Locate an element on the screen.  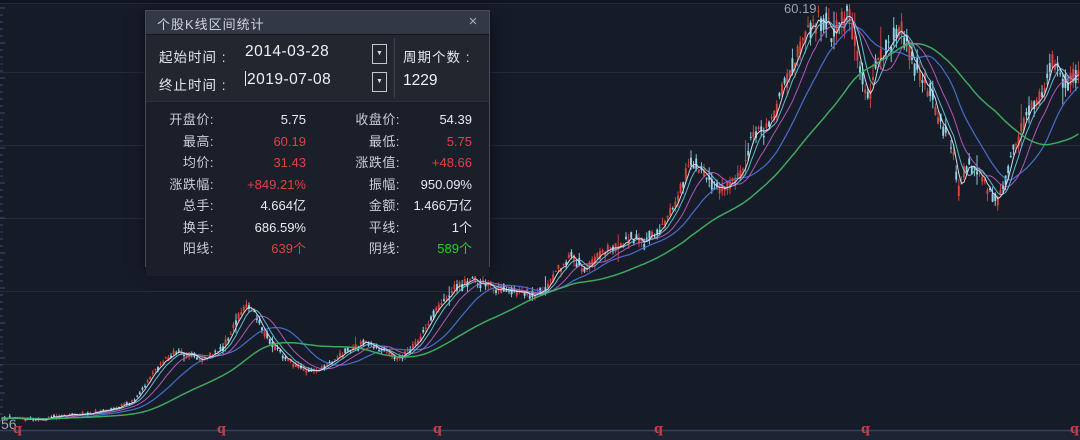
start-date-row: 起始时间 : 2014-03-28 ▼ is located at coordinates (317, 55).